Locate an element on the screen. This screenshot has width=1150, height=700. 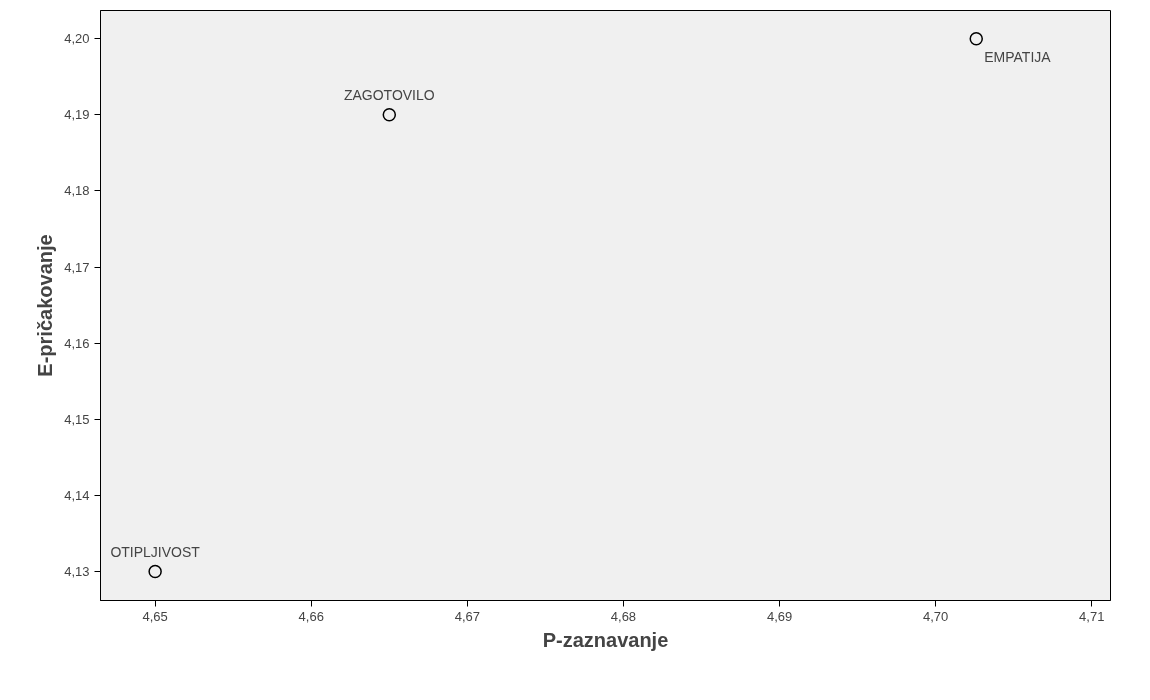
x-tick-label: 4,66 is located at coordinates (311, 616).